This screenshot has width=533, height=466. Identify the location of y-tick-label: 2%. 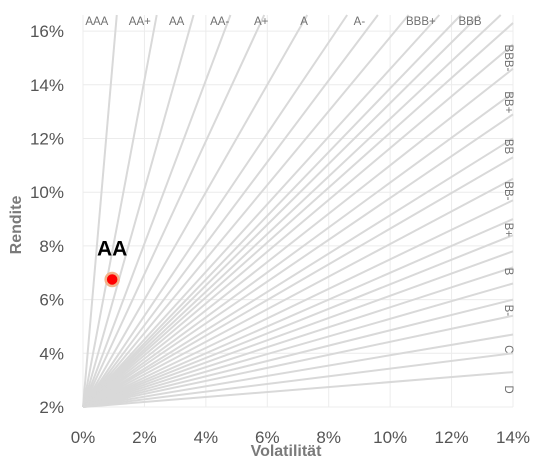
(51, 407).